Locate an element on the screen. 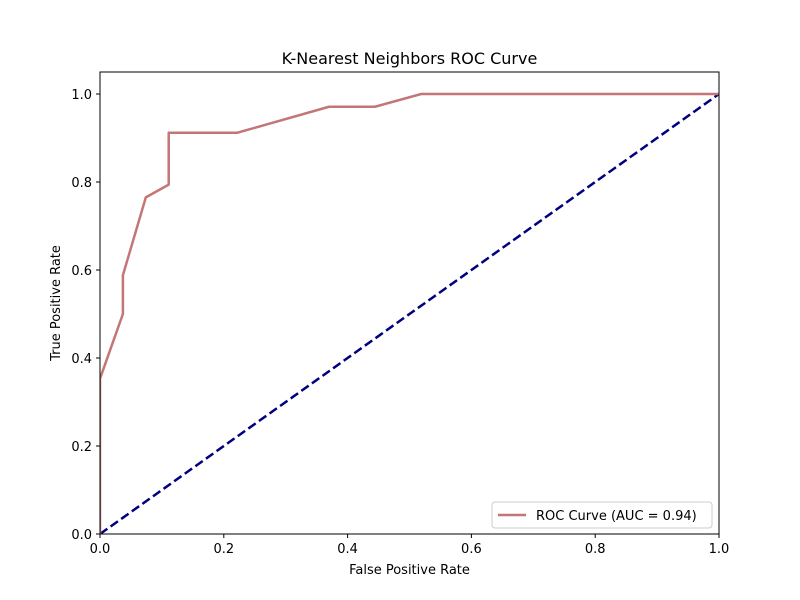 The image size is (800, 600). x-tick-label: 0.2 is located at coordinates (223, 549).